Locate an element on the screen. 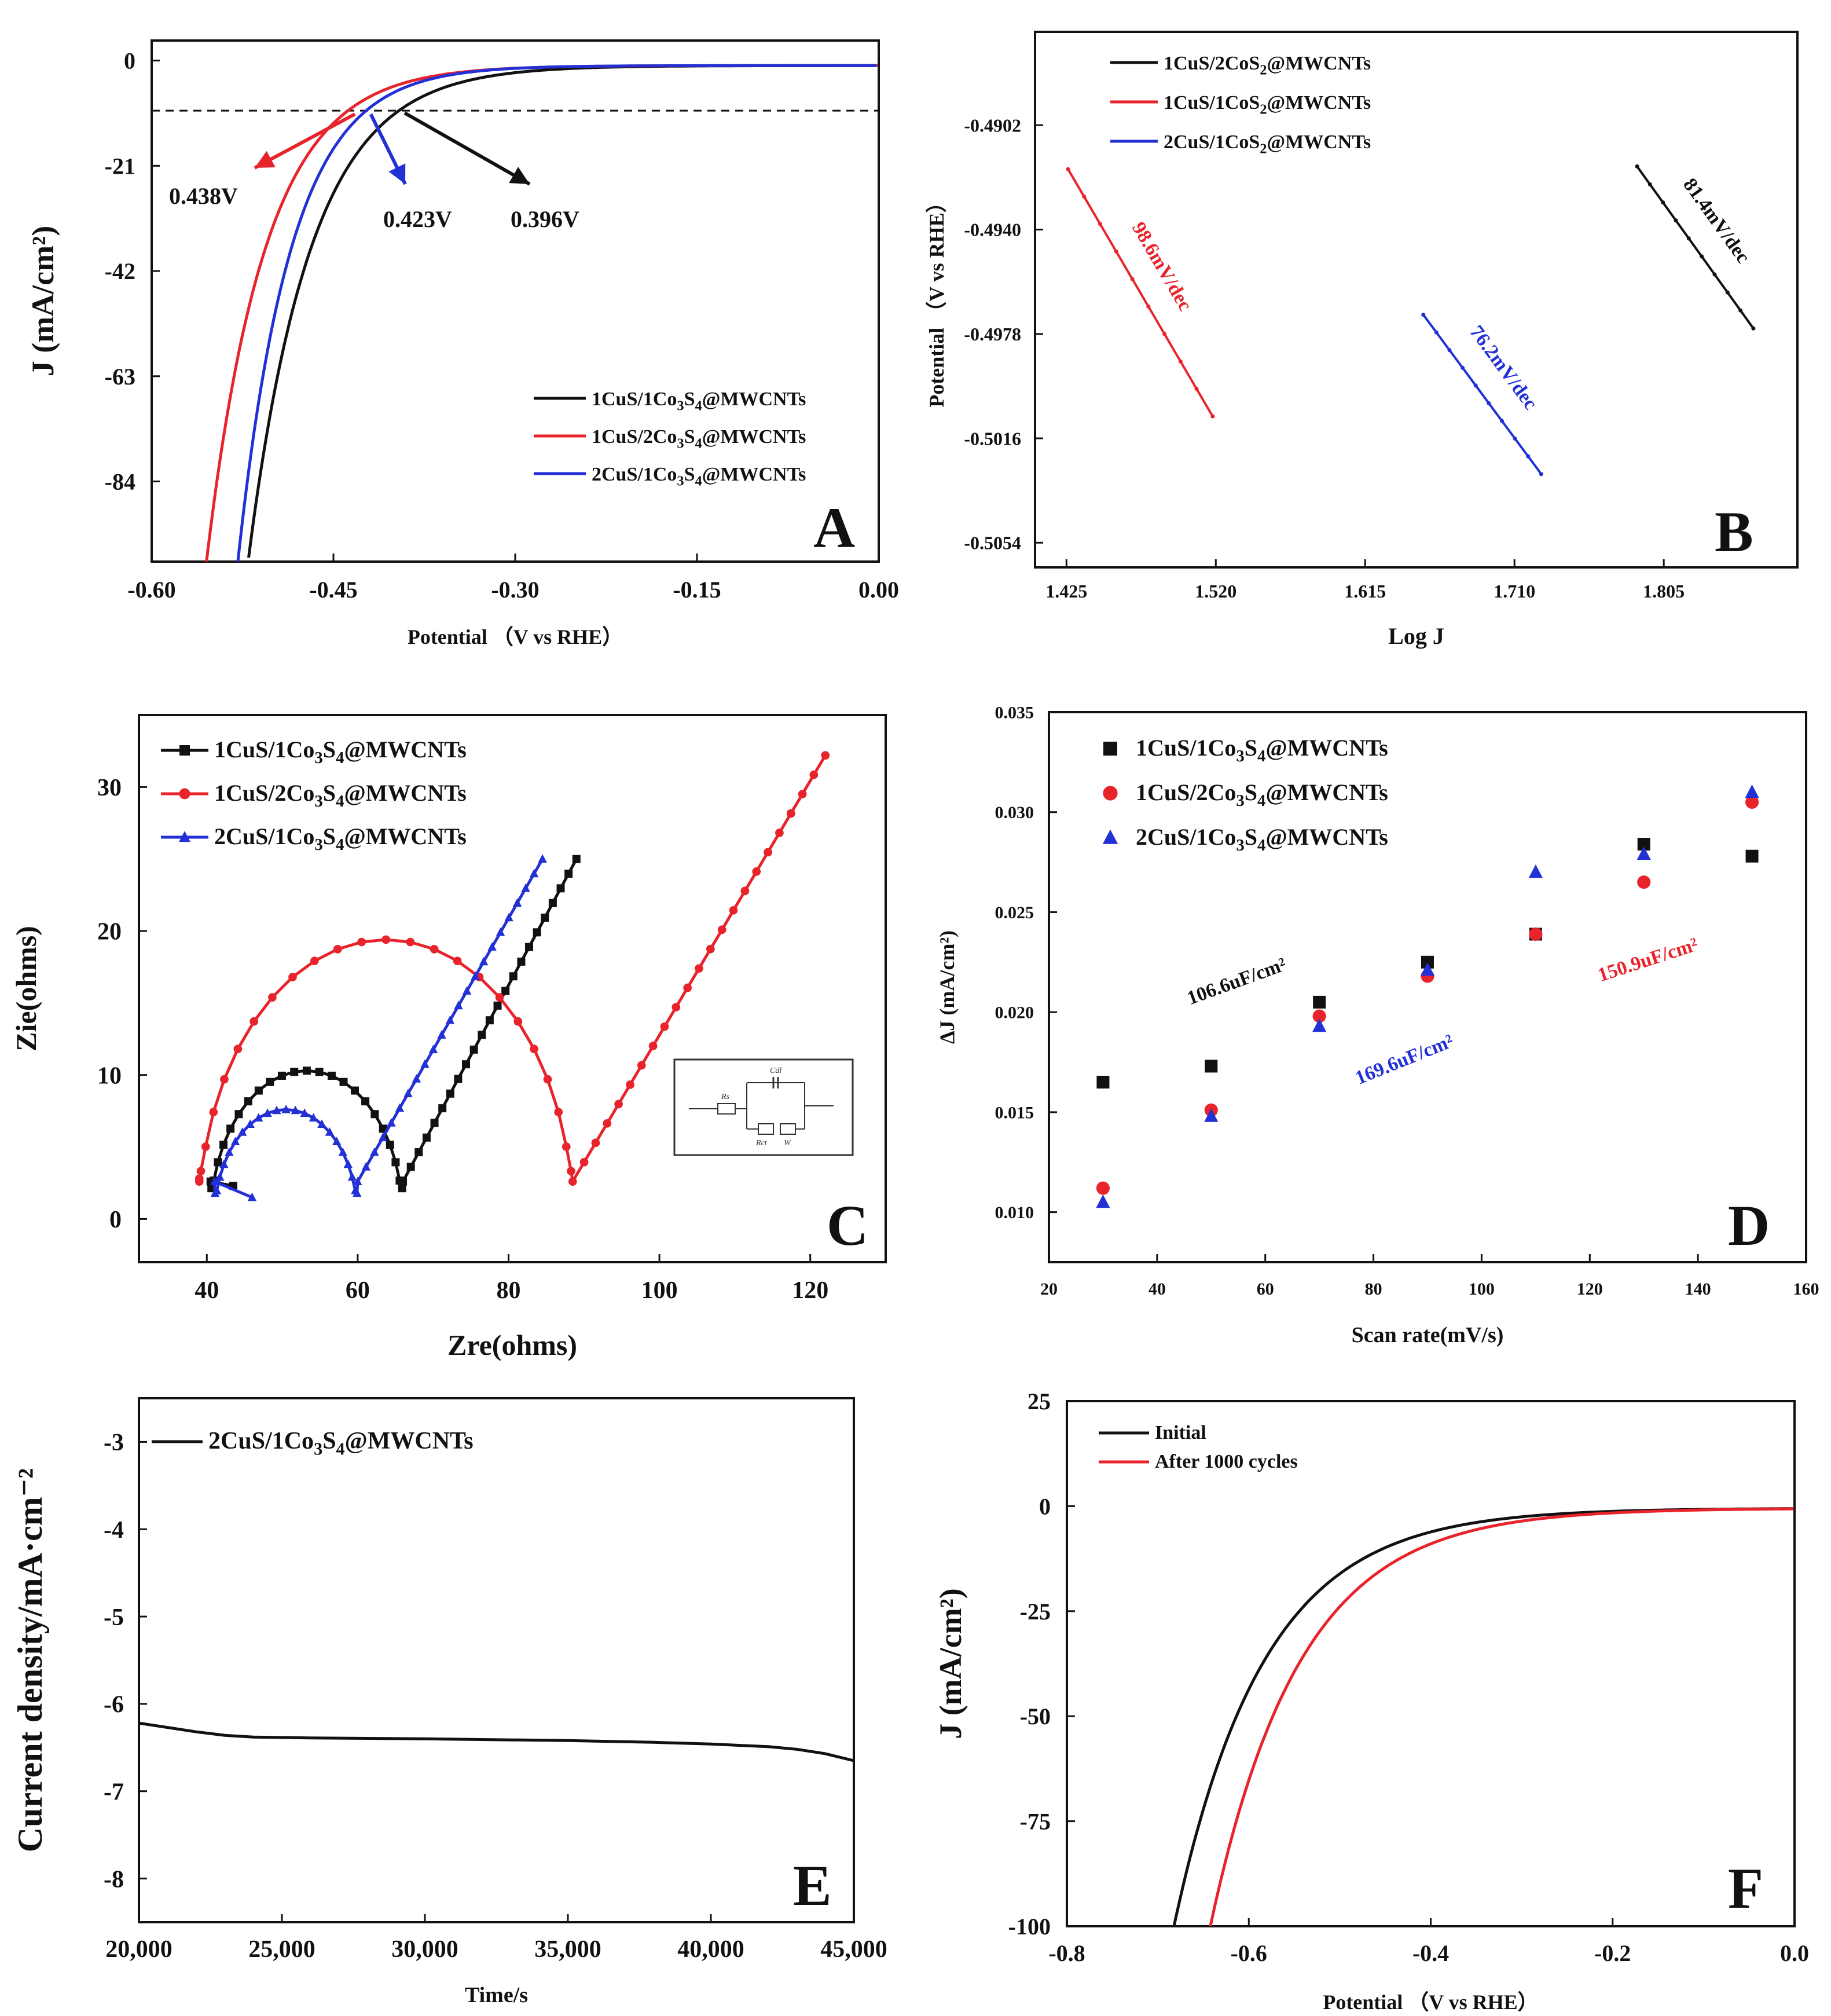  capacitance-annotation: 106.6uF/cm² is located at coordinates (1236, 981).